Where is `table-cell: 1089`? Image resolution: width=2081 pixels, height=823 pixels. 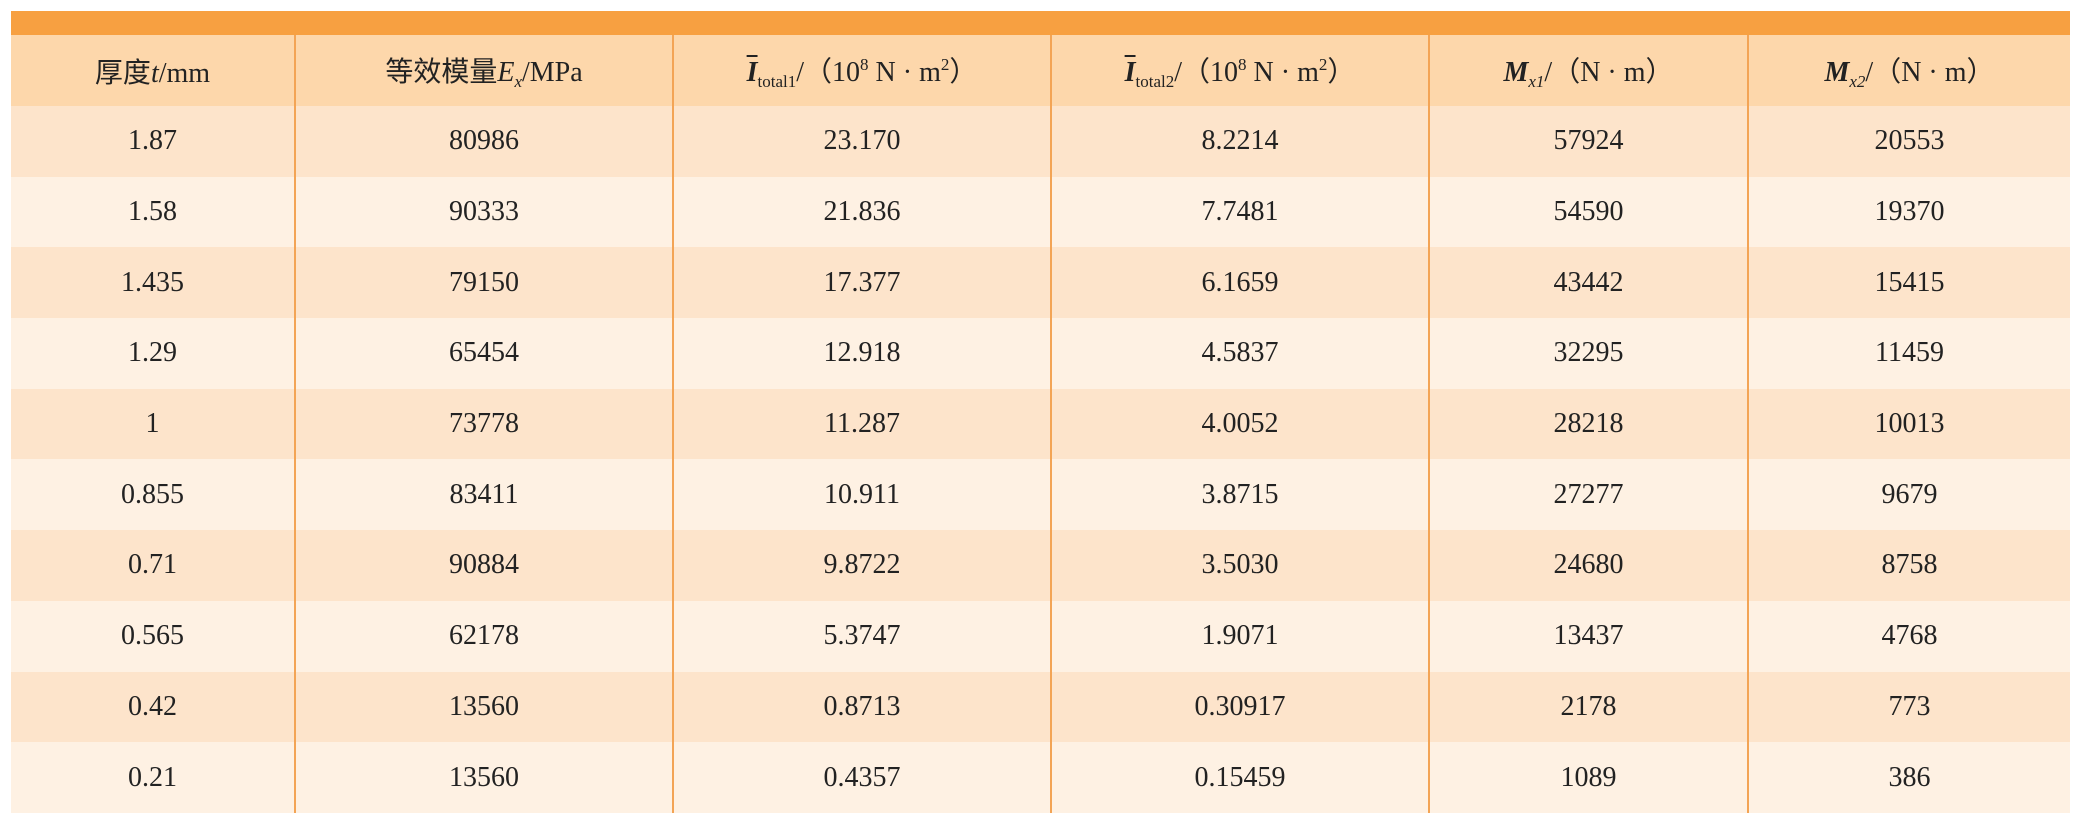 table-cell: 1089 is located at coordinates (1588, 777).